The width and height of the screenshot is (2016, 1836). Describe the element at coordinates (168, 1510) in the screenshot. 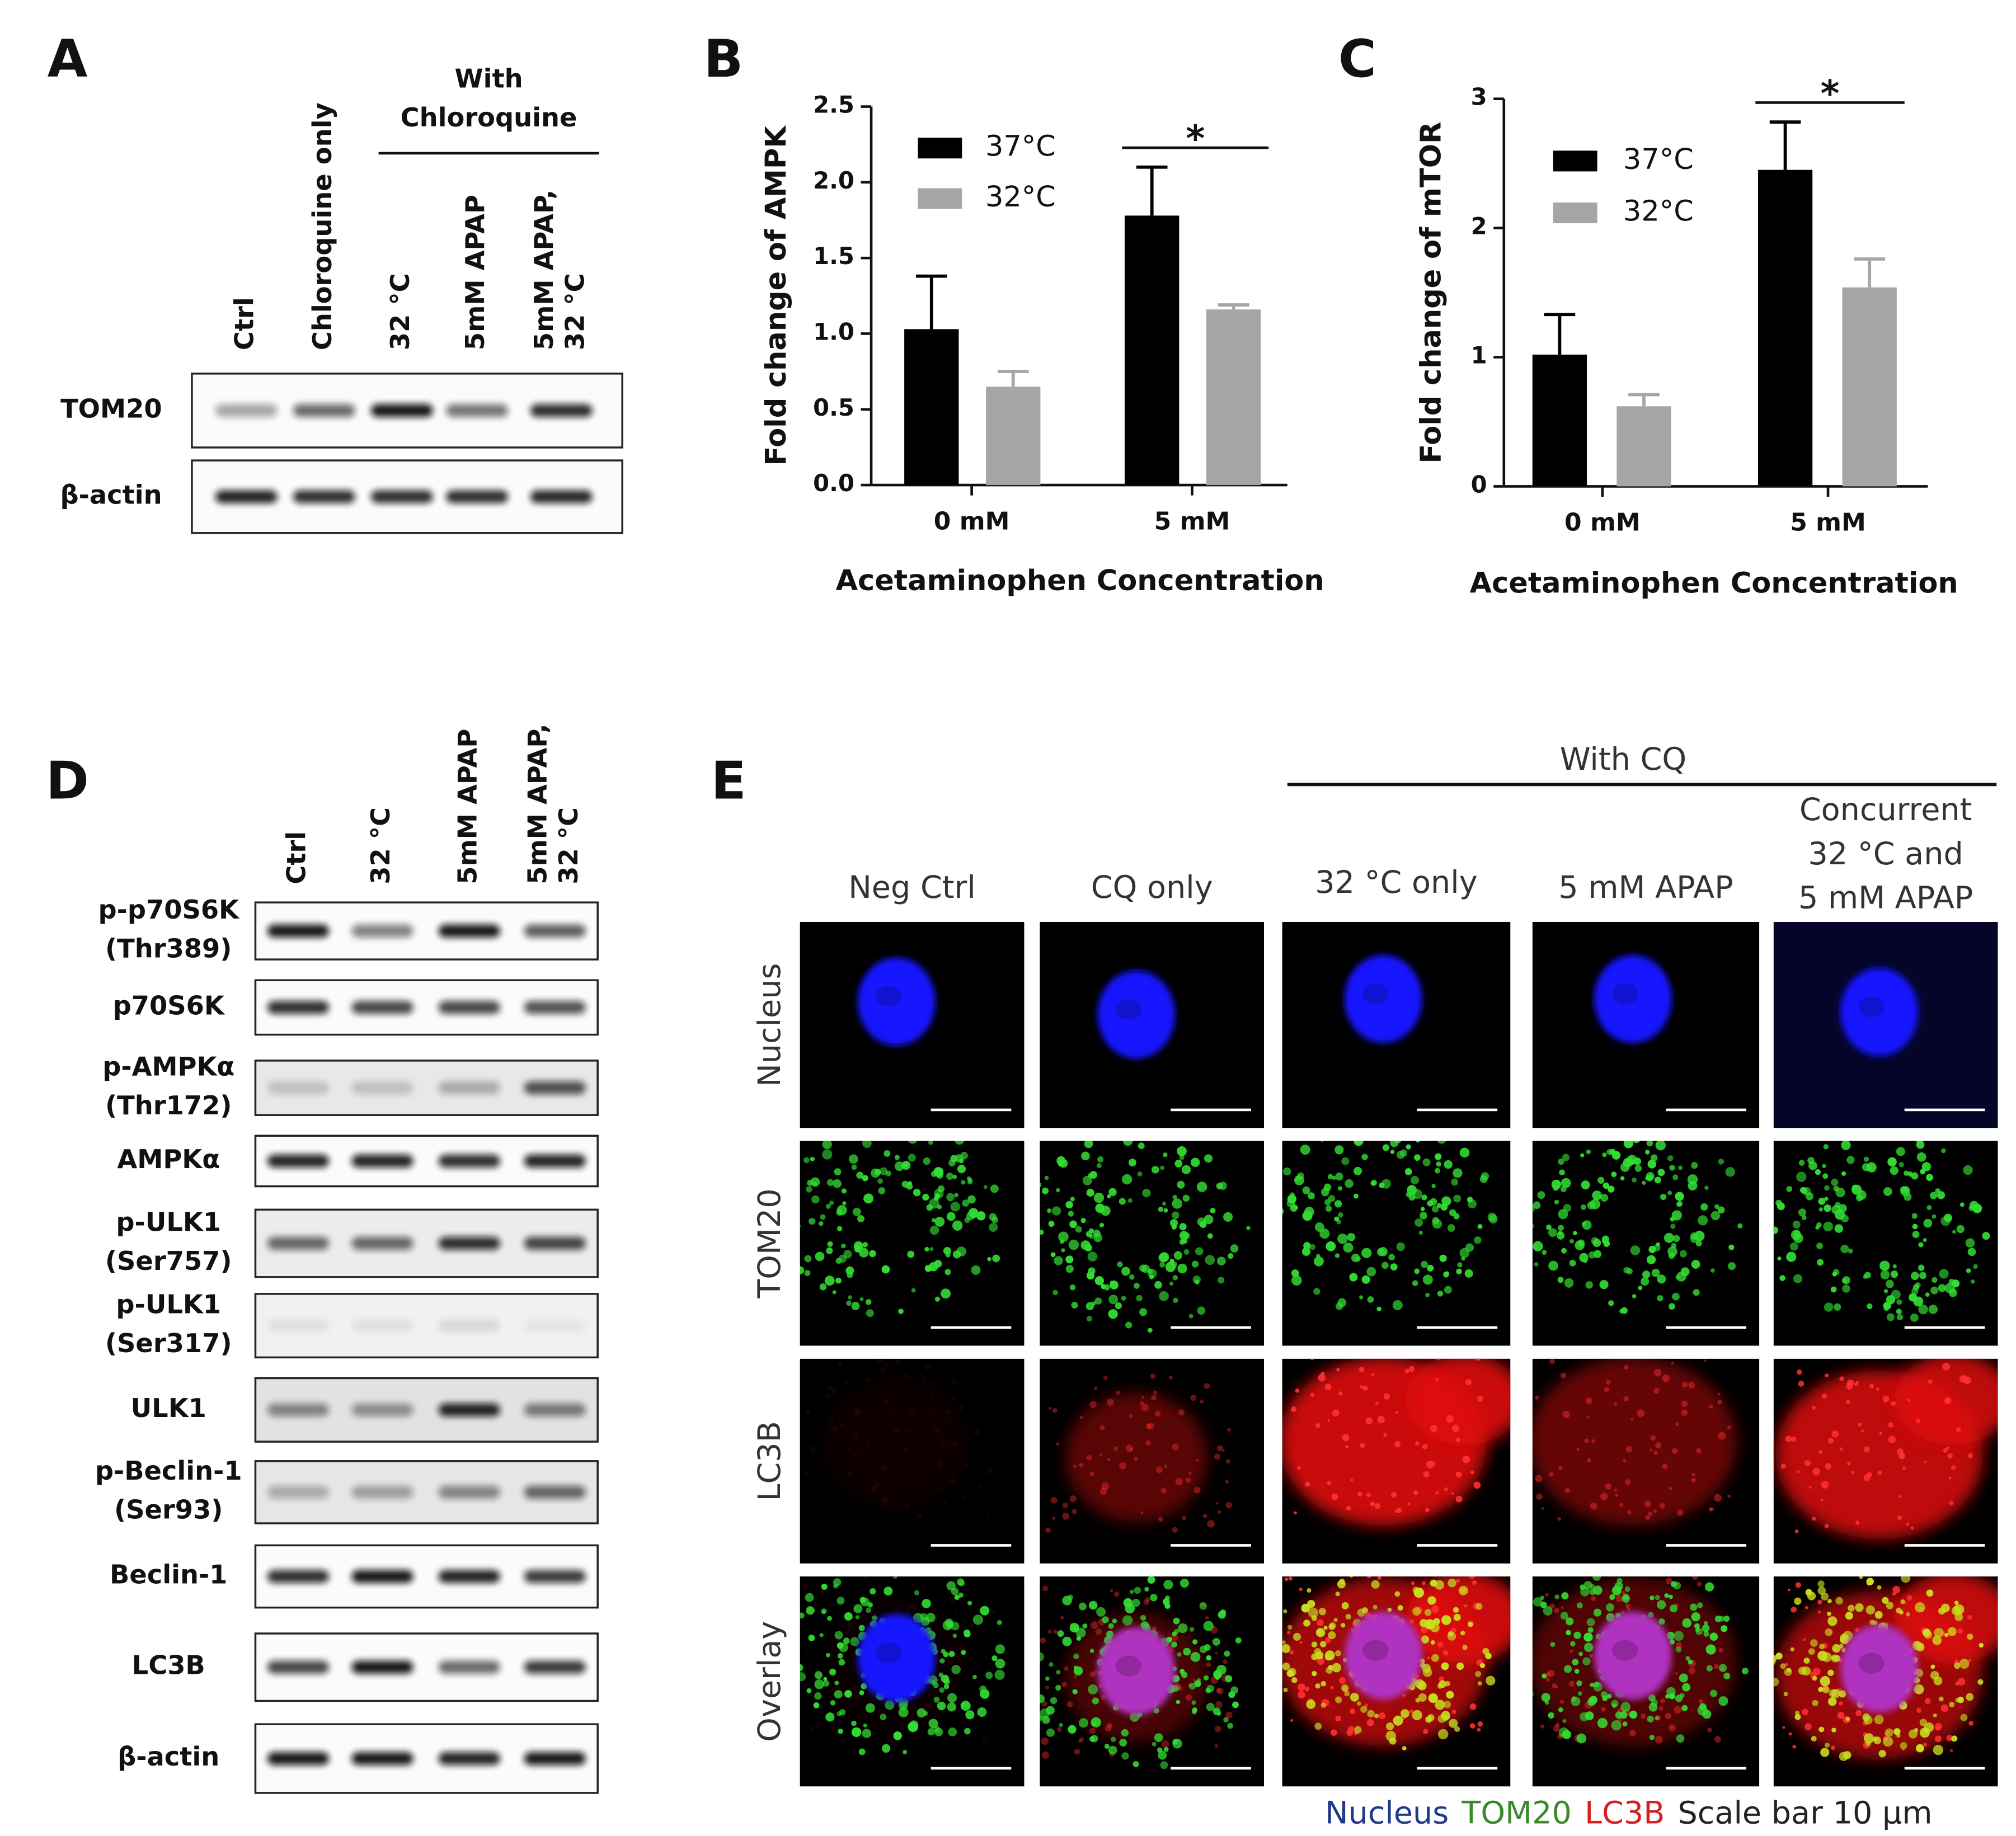

I see `row-label: (Ser93)` at that location.